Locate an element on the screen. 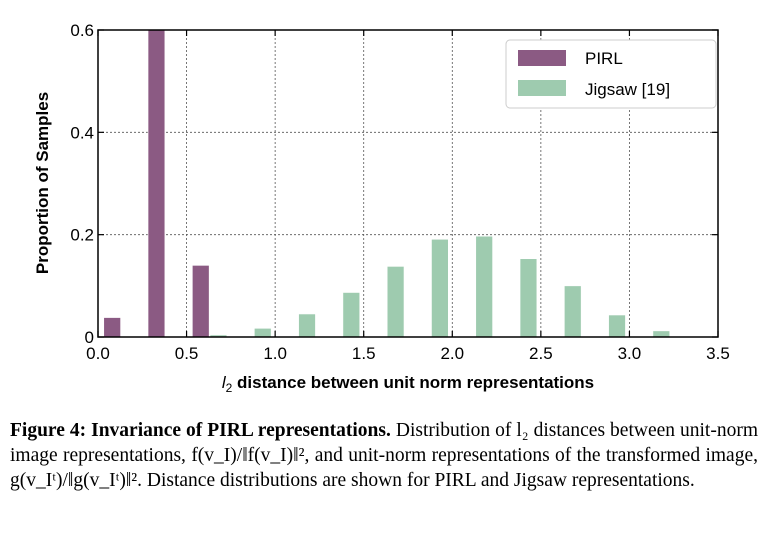  caption-label: Figure 4: is located at coordinates (48, 430).